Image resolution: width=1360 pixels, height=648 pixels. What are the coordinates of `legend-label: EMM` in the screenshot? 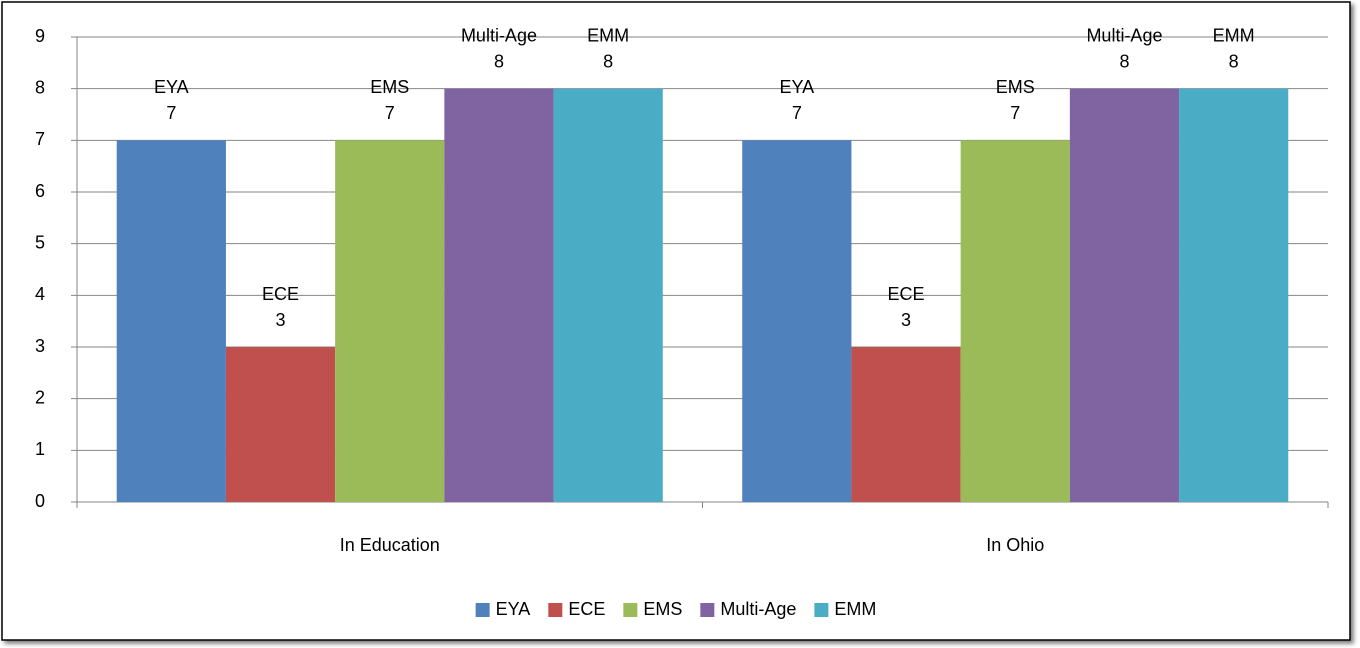 It's located at (855, 609).